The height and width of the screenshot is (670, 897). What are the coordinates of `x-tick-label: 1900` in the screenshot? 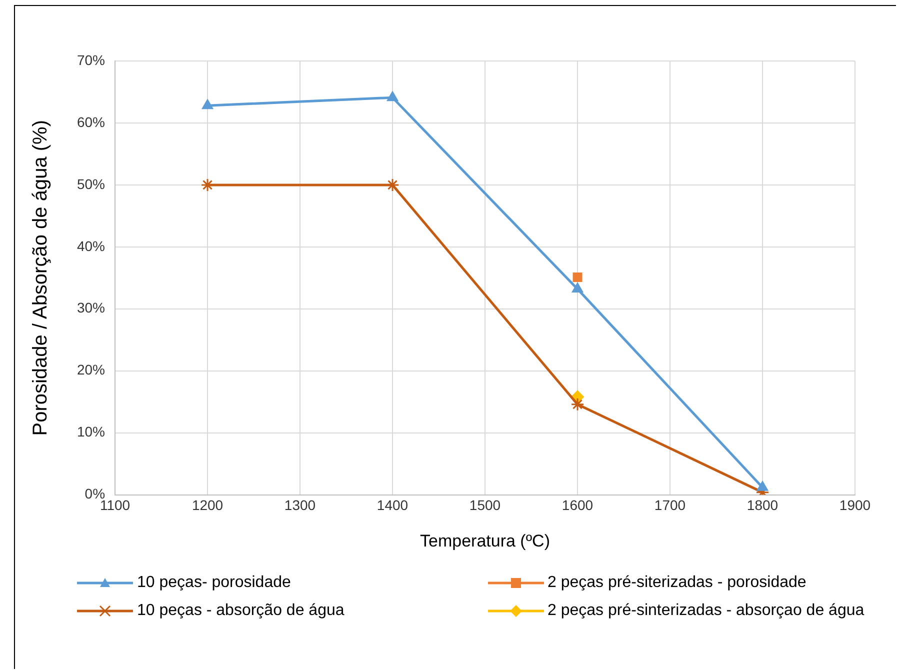 It's located at (855, 505).